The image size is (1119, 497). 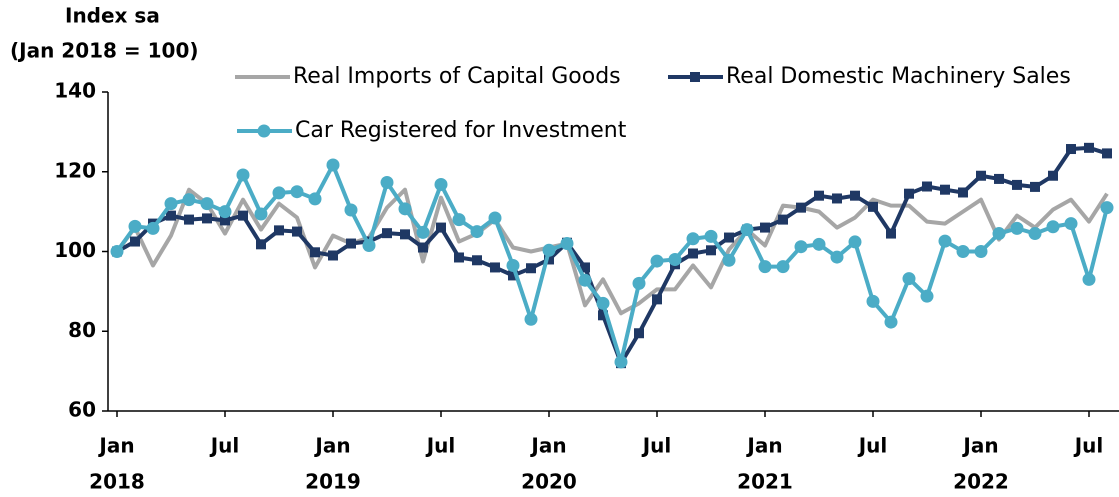 What do you see at coordinates (549, 482) in the screenshot?
I see `x-year-label: 2020` at bounding box center [549, 482].